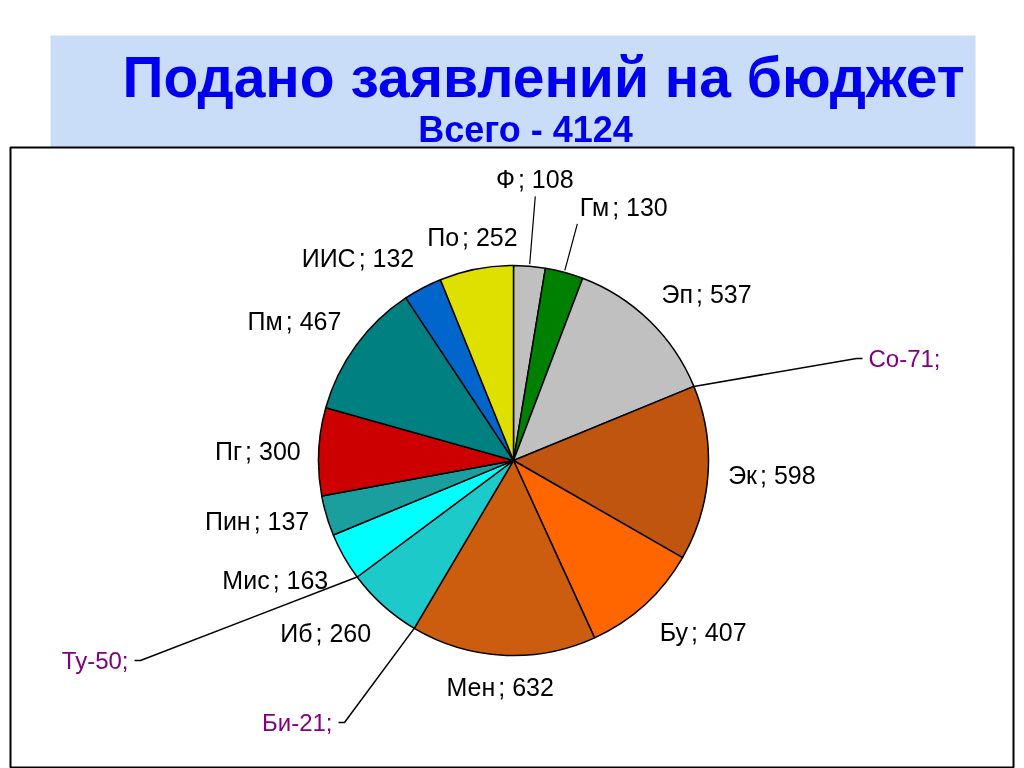 The width and height of the screenshot is (1024, 768). I want to click on chart-subtitle: Всего - 4124, so click(525, 129).